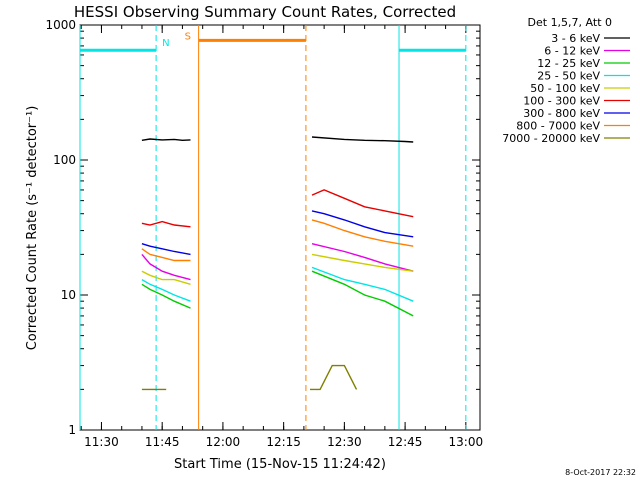 The image size is (640, 480). What do you see at coordinates (558, 126) in the screenshot?
I see `legend-label: 800 - 7000 keV` at bounding box center [558, 126].